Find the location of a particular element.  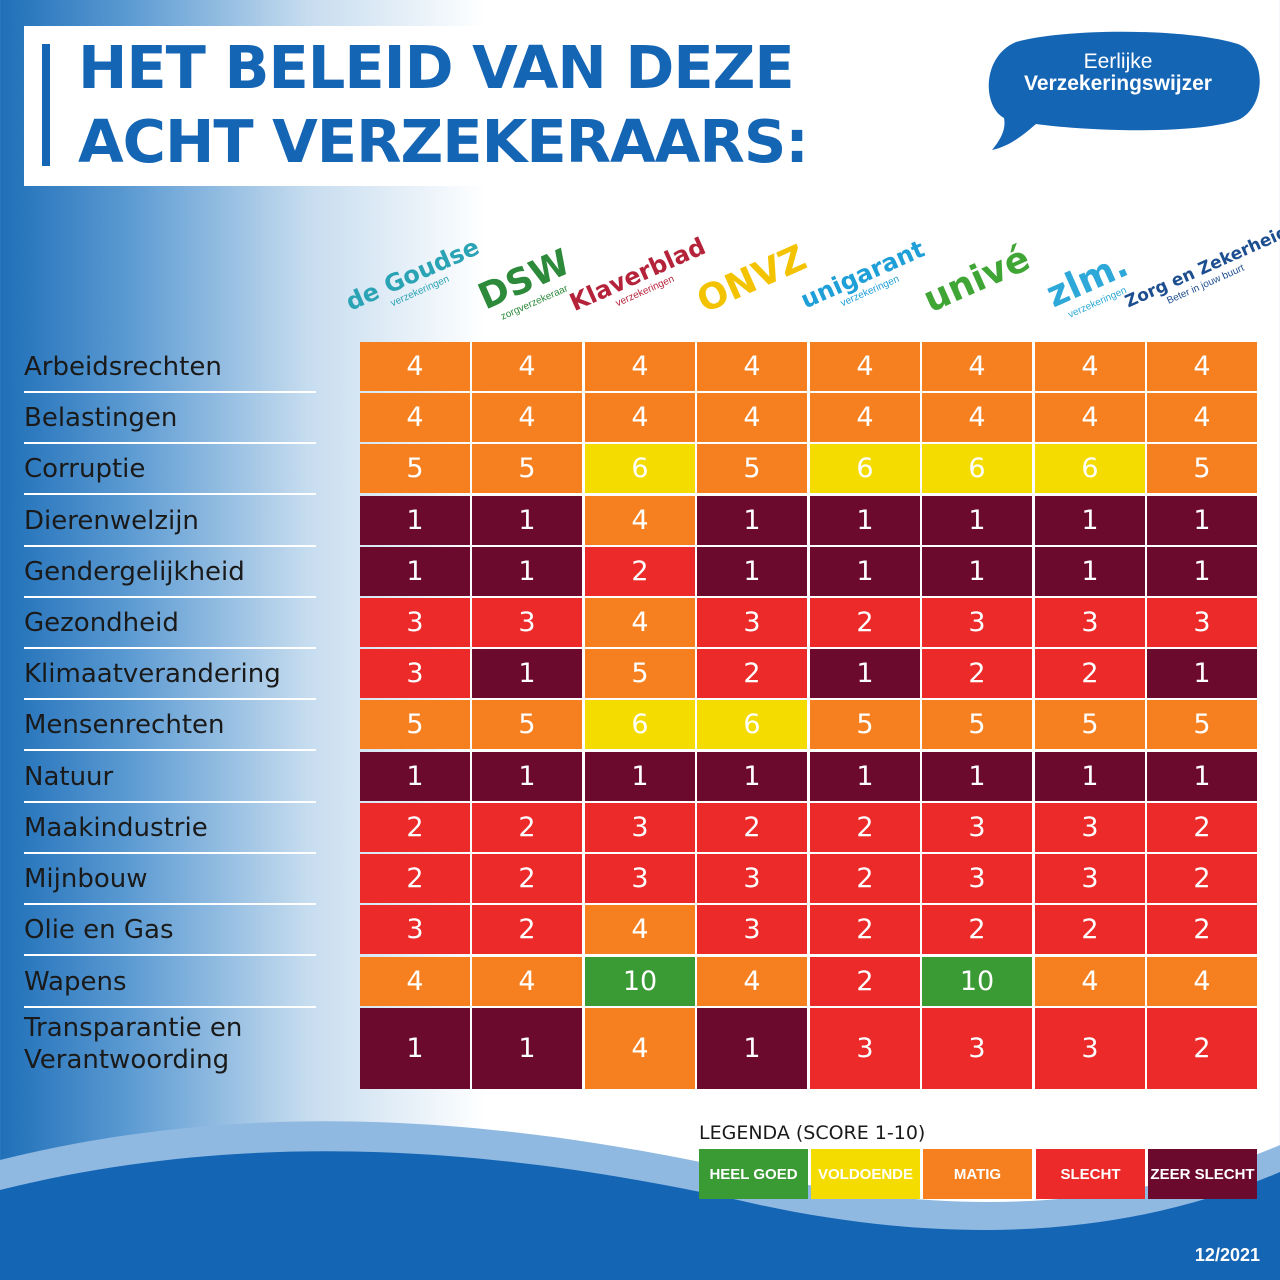

legend-item: ZEER SLECHT is located at coordinates (1202, 1174).